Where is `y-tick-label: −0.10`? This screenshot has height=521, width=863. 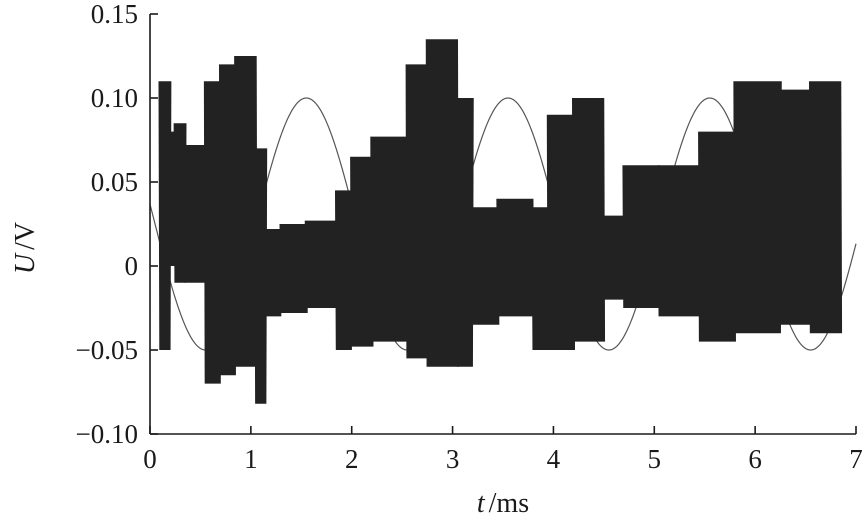
y-tick-label: −0.10 is located at coordinates (107, 434).